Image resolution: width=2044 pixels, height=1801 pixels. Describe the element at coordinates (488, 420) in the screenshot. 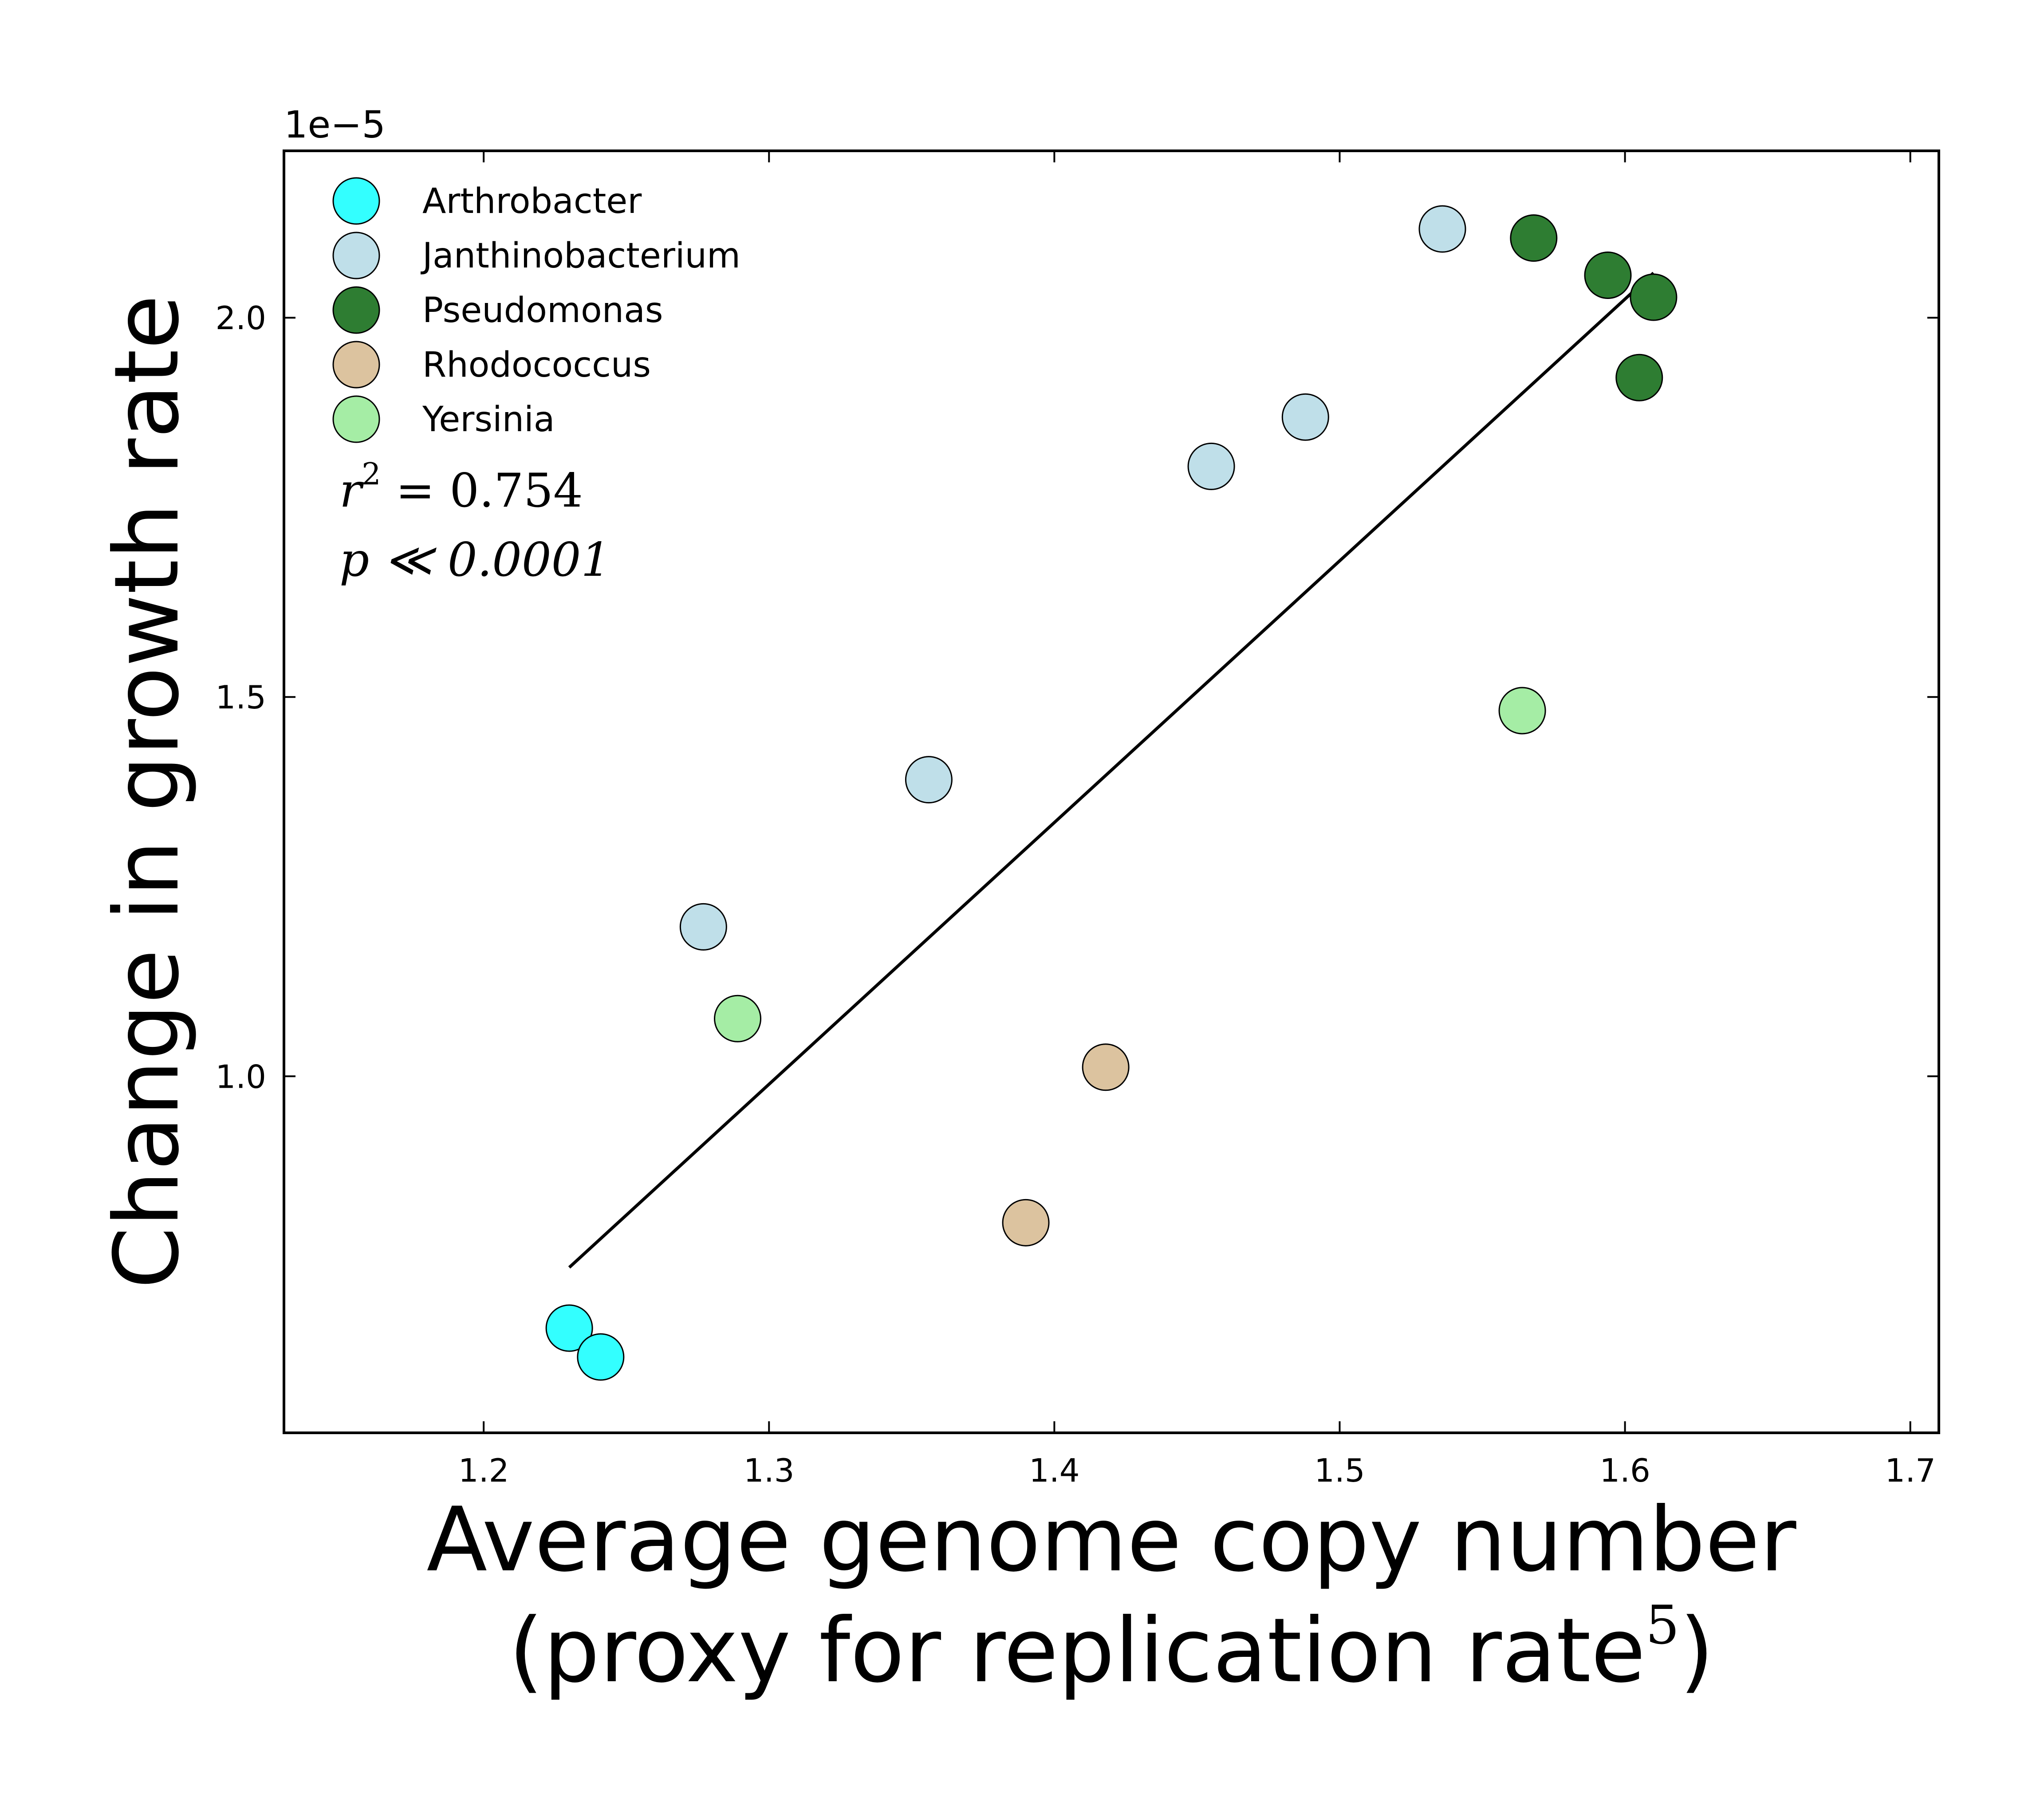

I see `legend-label-yersinia: Yersinia` at that location.